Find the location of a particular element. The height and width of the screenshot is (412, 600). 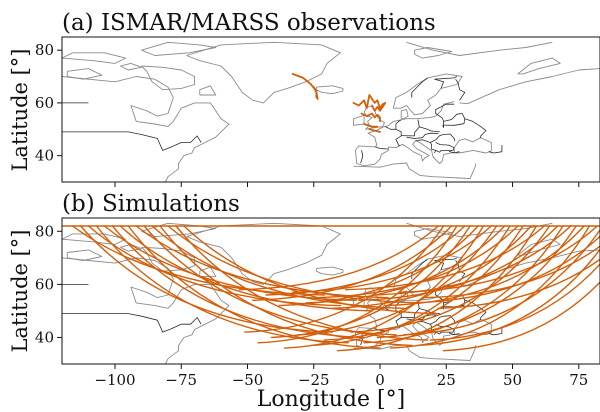

xtick-label: −25 is located at coordinates (314, 380).